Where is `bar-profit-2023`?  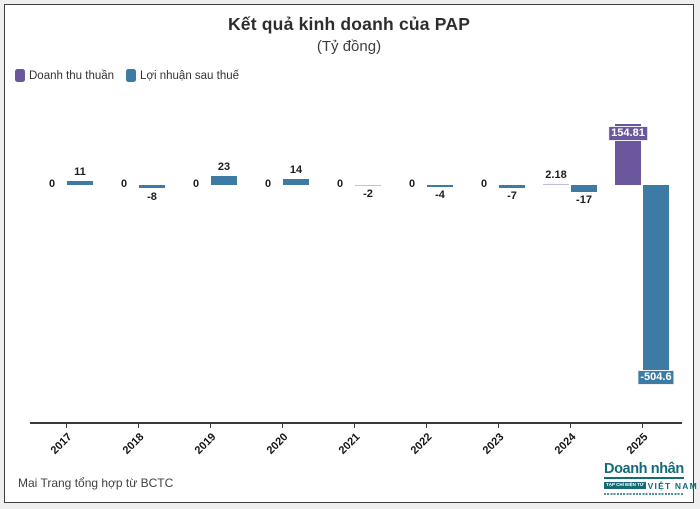 bar-profit-2023 is located at coordinates (512, 186).